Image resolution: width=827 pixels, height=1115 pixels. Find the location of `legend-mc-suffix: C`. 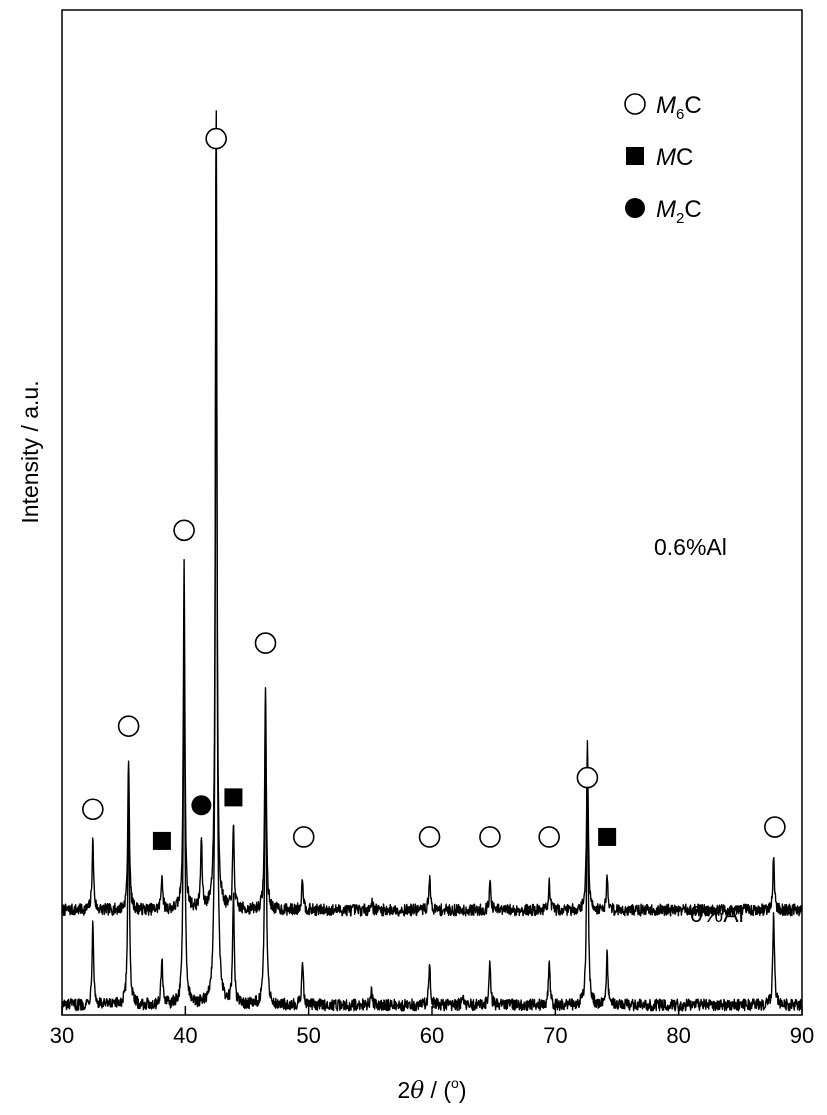

legend-mc-suffix: C is located at coordinates (684, 157).